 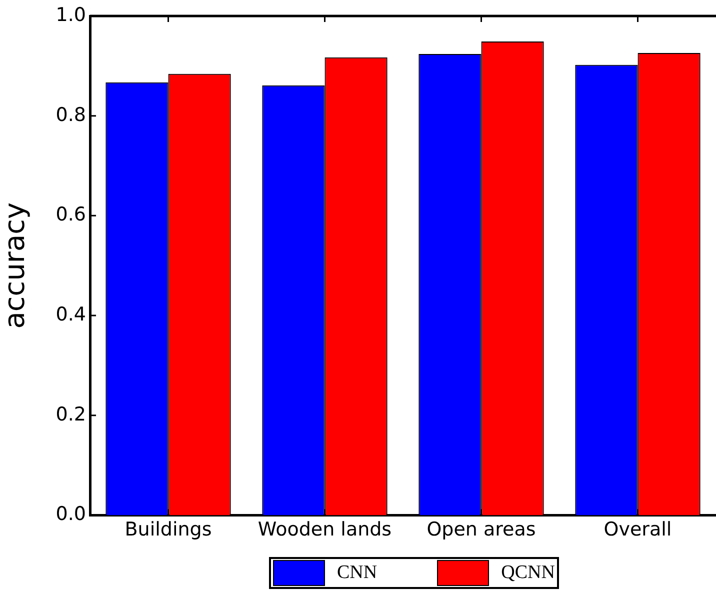 I want to click on x-tick-label: Overall, so click(x=638, y=529).